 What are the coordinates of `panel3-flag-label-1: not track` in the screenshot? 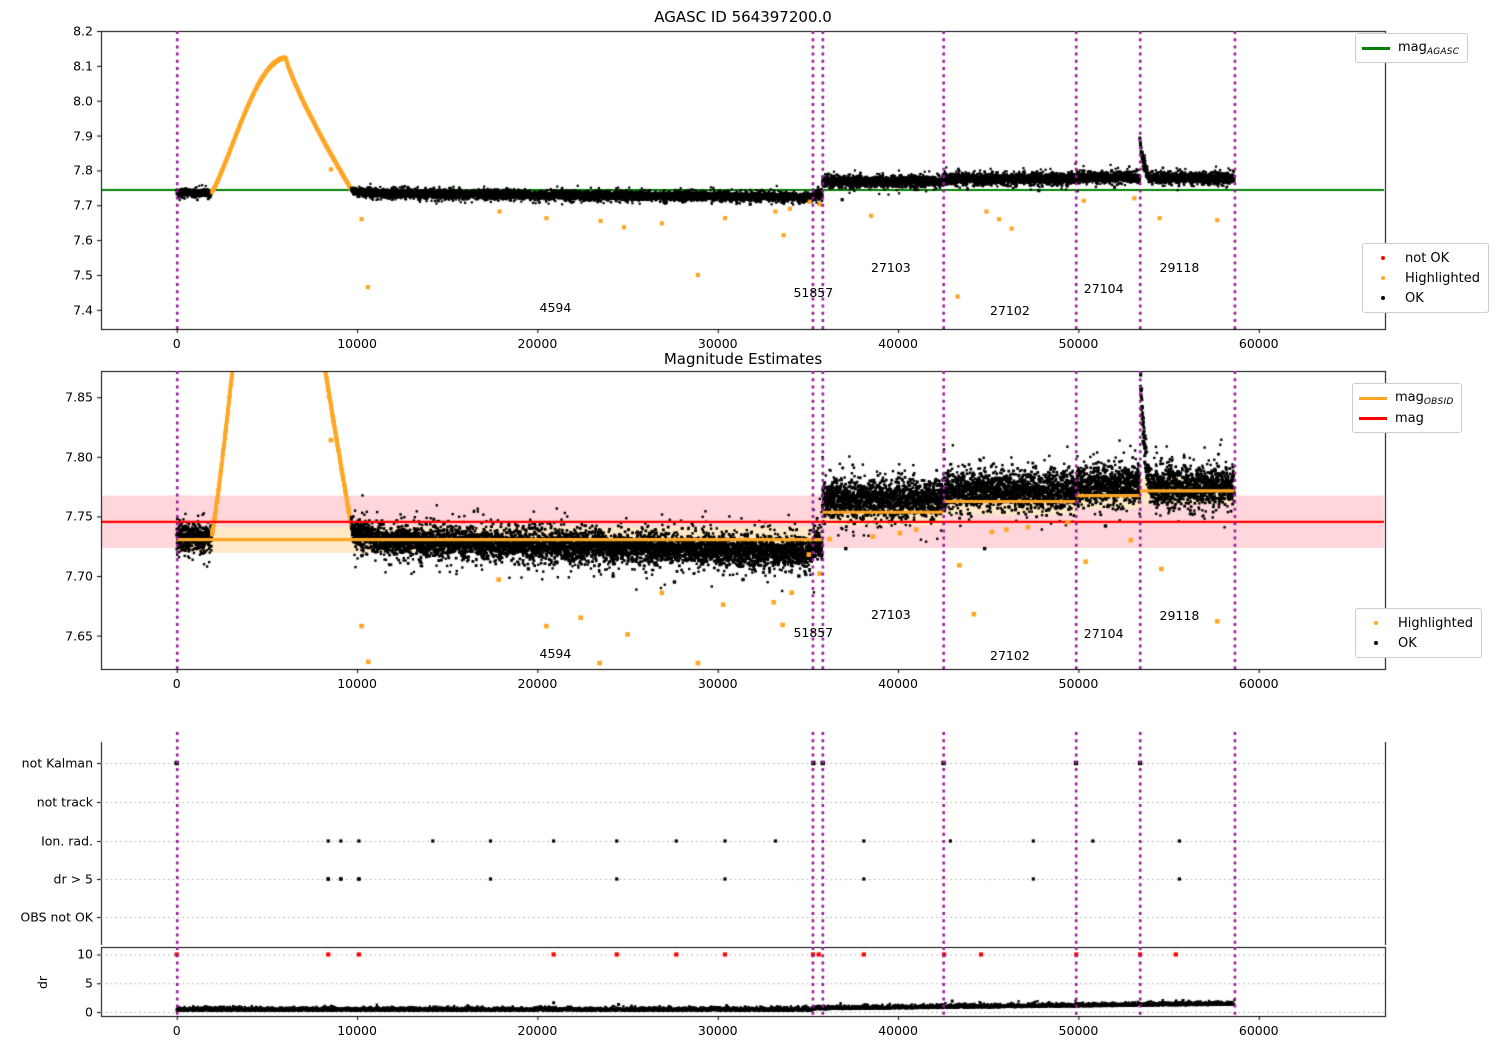 It's located at (64, 802).